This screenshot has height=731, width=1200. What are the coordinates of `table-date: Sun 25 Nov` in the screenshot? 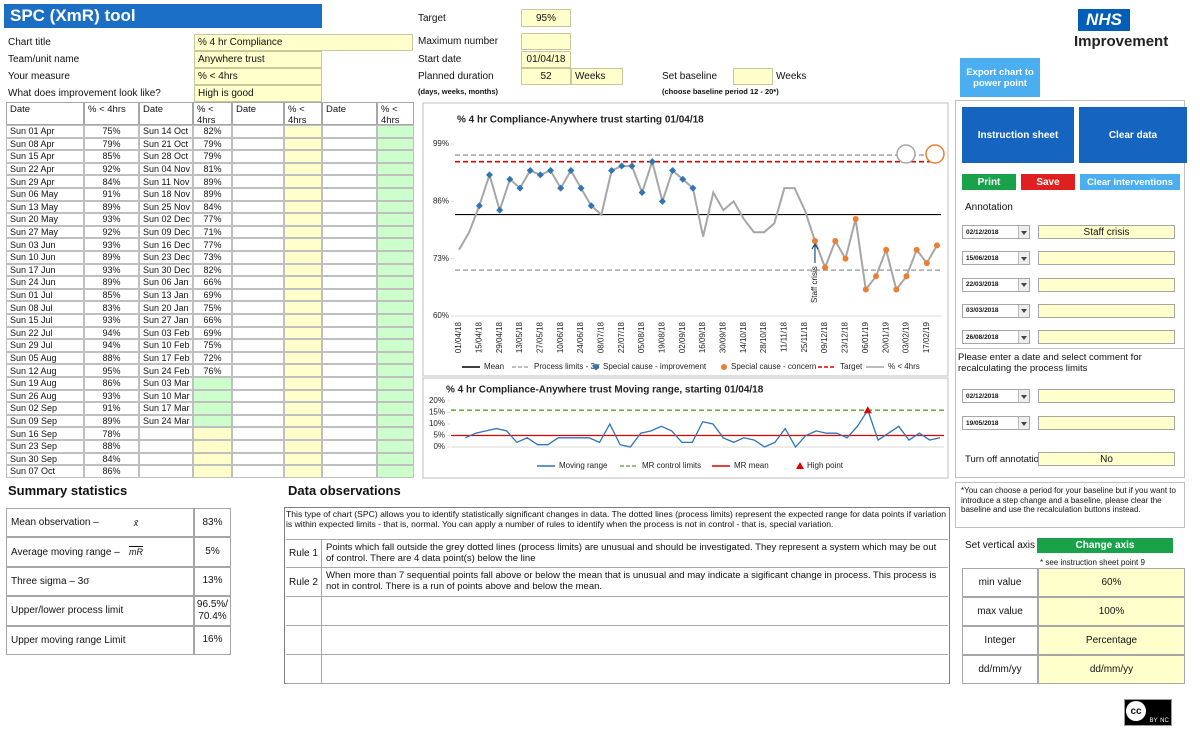 It's located at (166, 207).